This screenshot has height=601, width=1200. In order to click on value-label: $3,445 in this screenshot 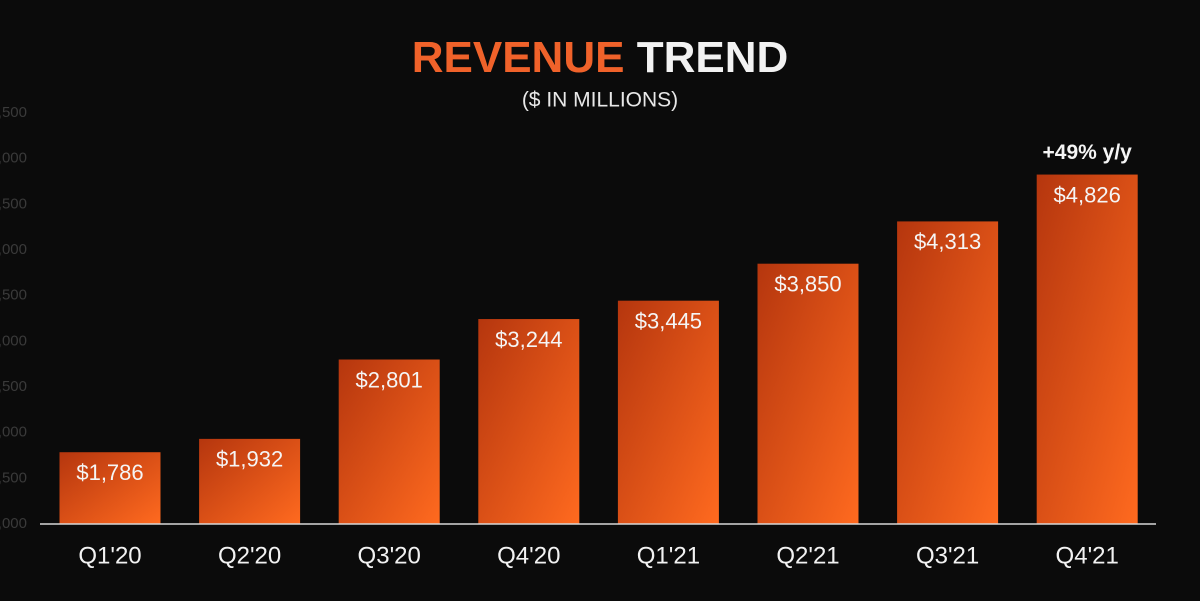, I will do `click(668, 321)`.